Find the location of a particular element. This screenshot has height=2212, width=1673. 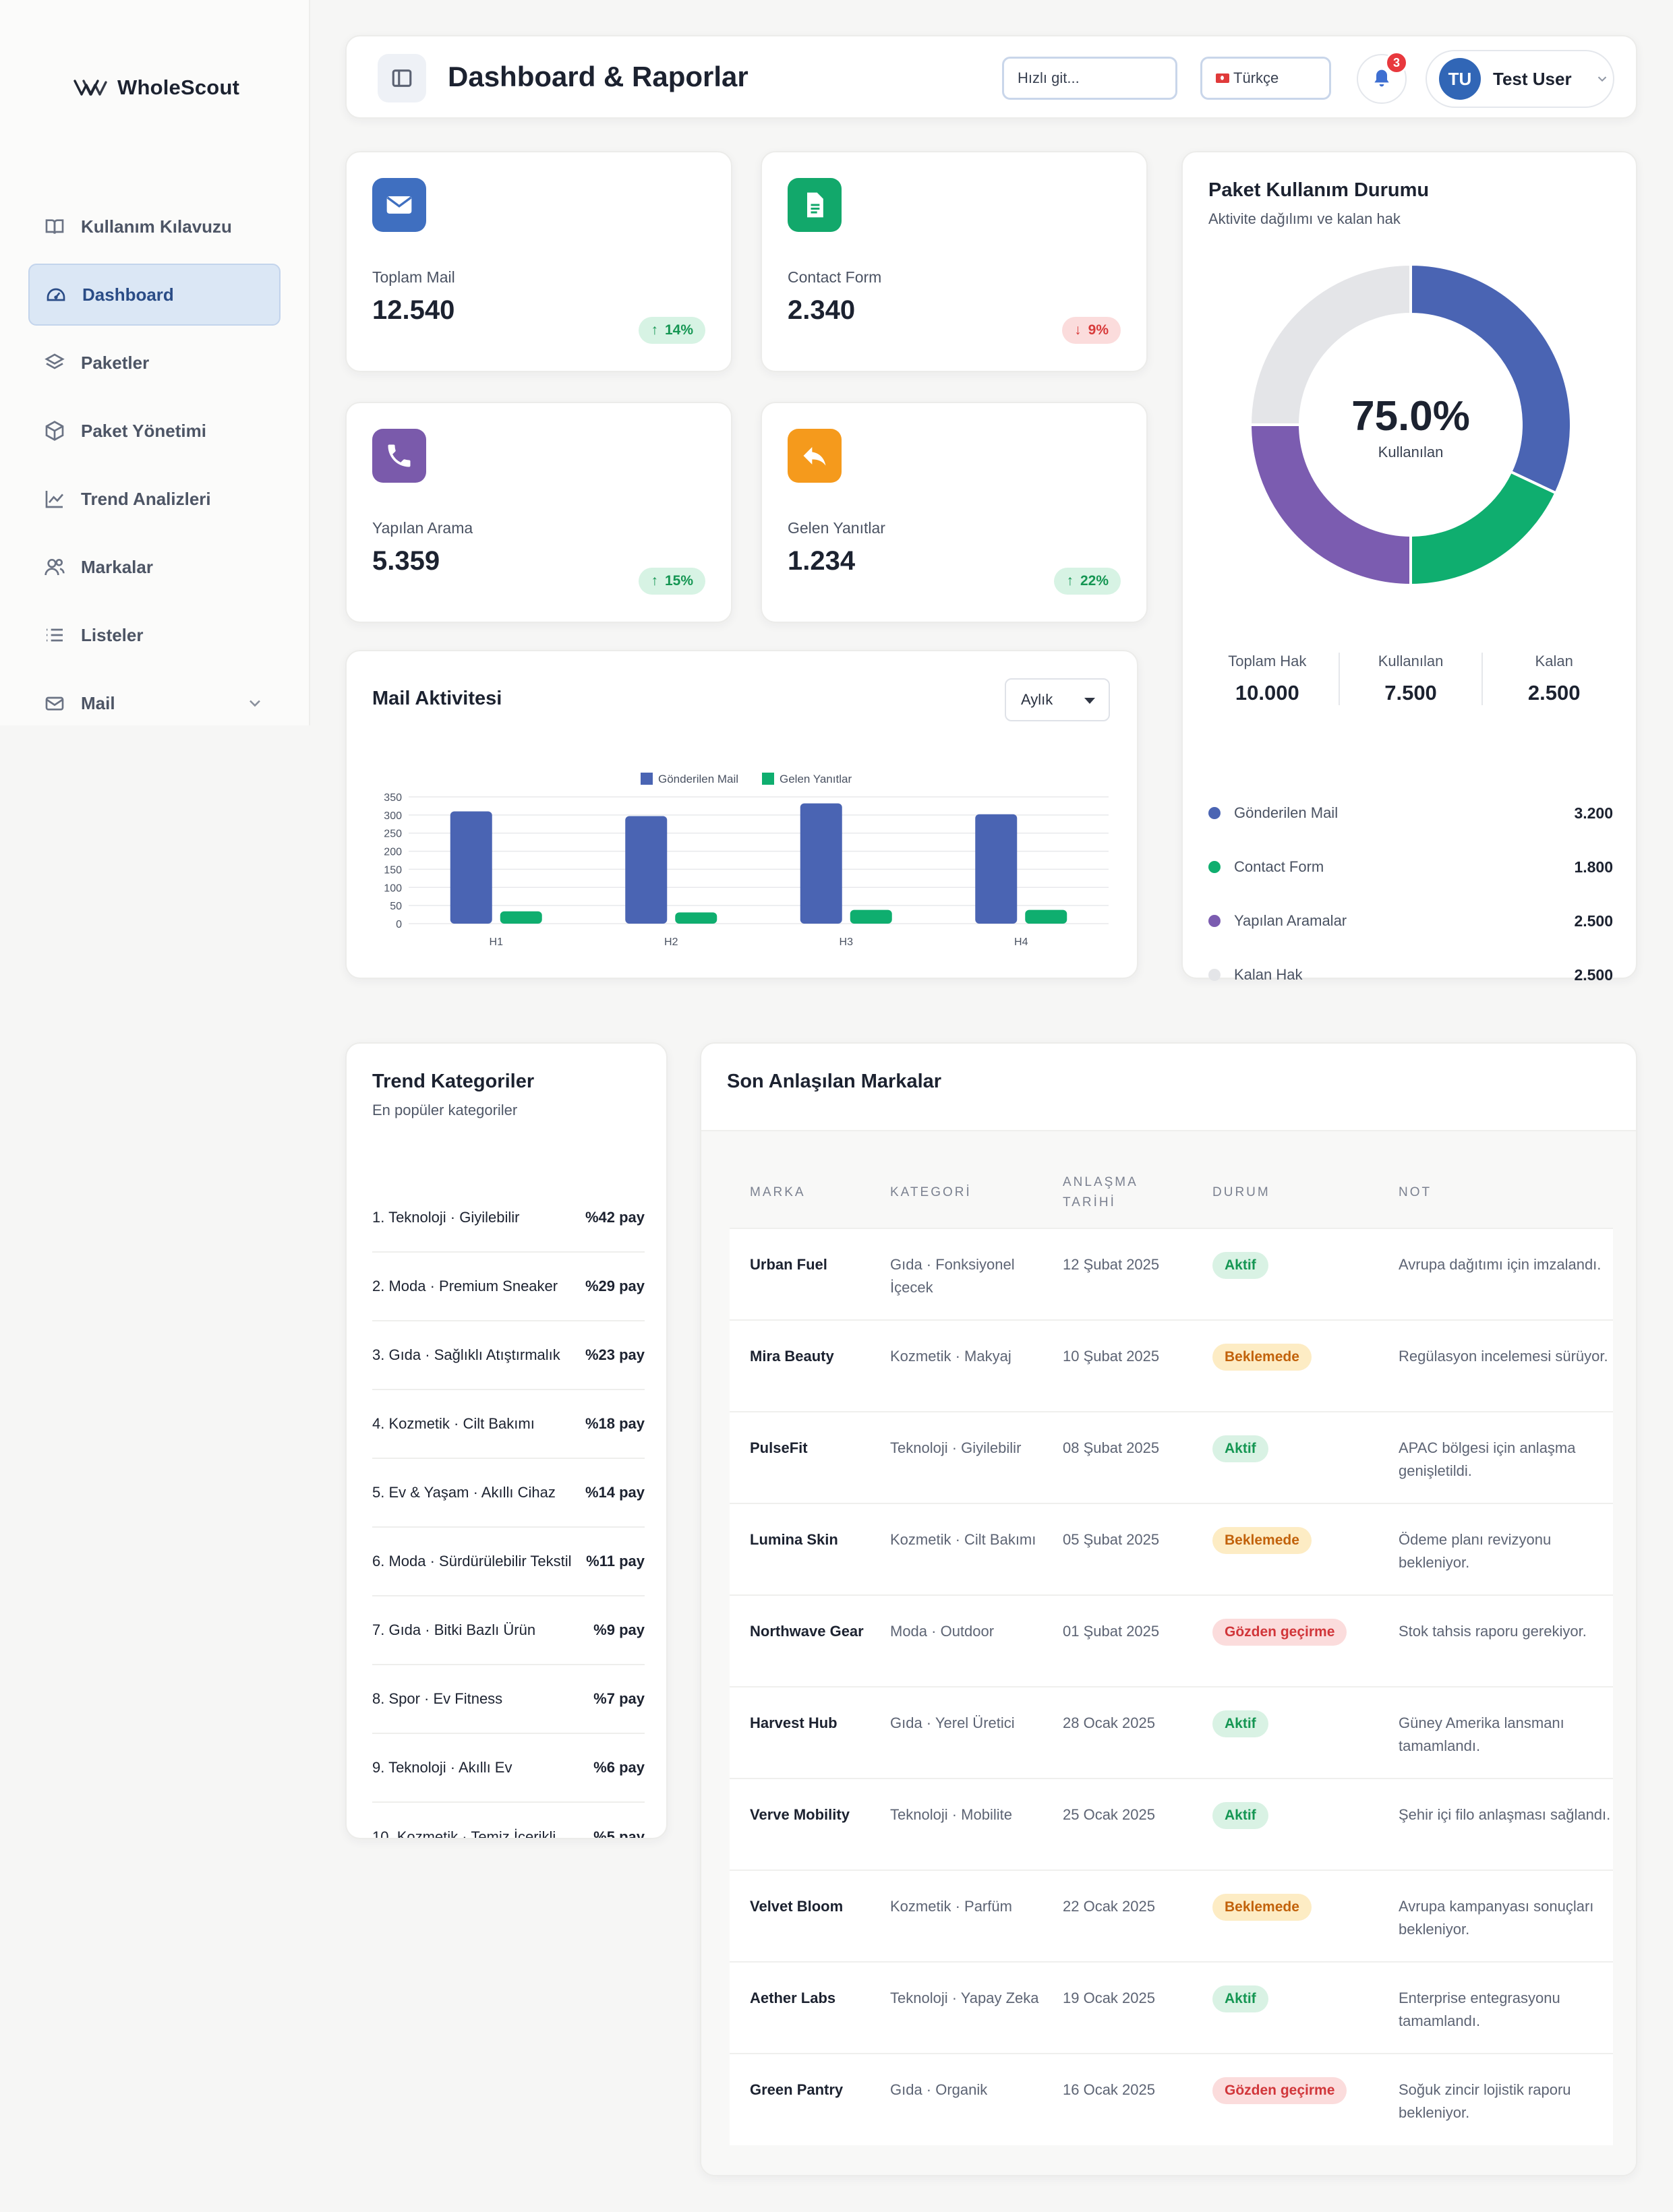

status-badge: Aktif is located at coordinates (1240, 1449).